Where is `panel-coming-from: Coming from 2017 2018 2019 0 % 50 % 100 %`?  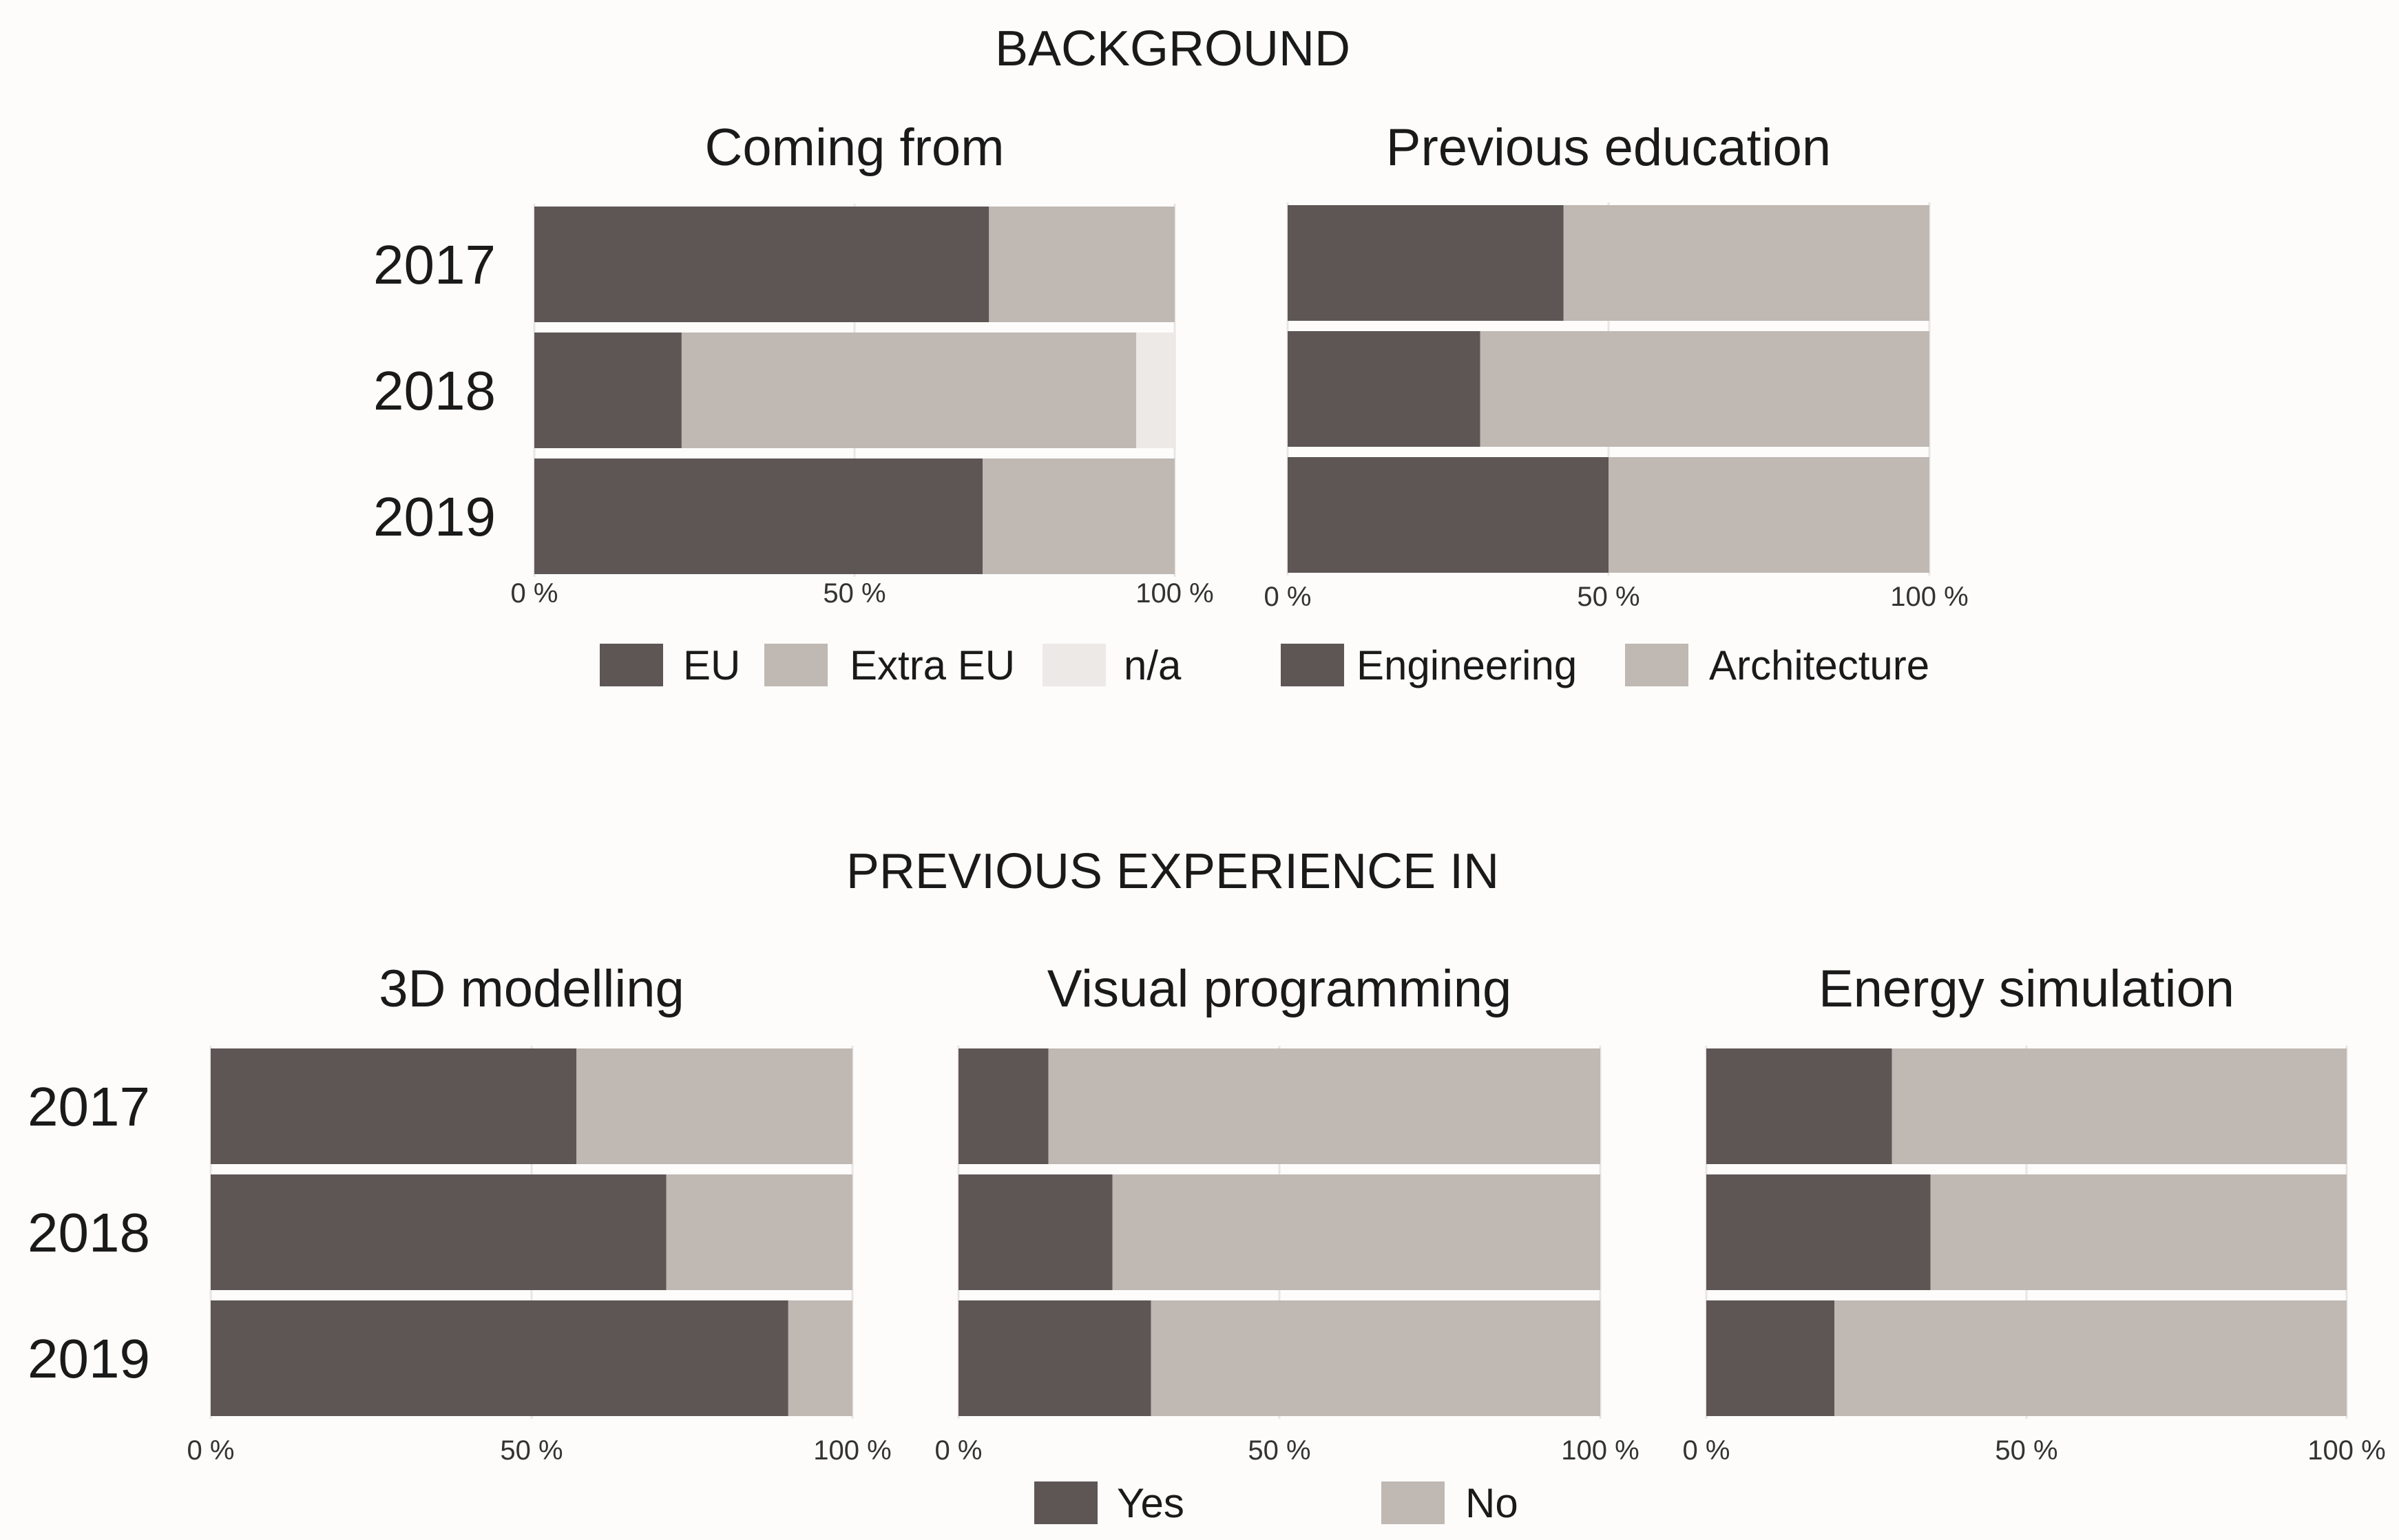 panel-coming-from: Coming from 2017 2018 2019 0 % 50 % 100 % is located at coordinates (794, 364).